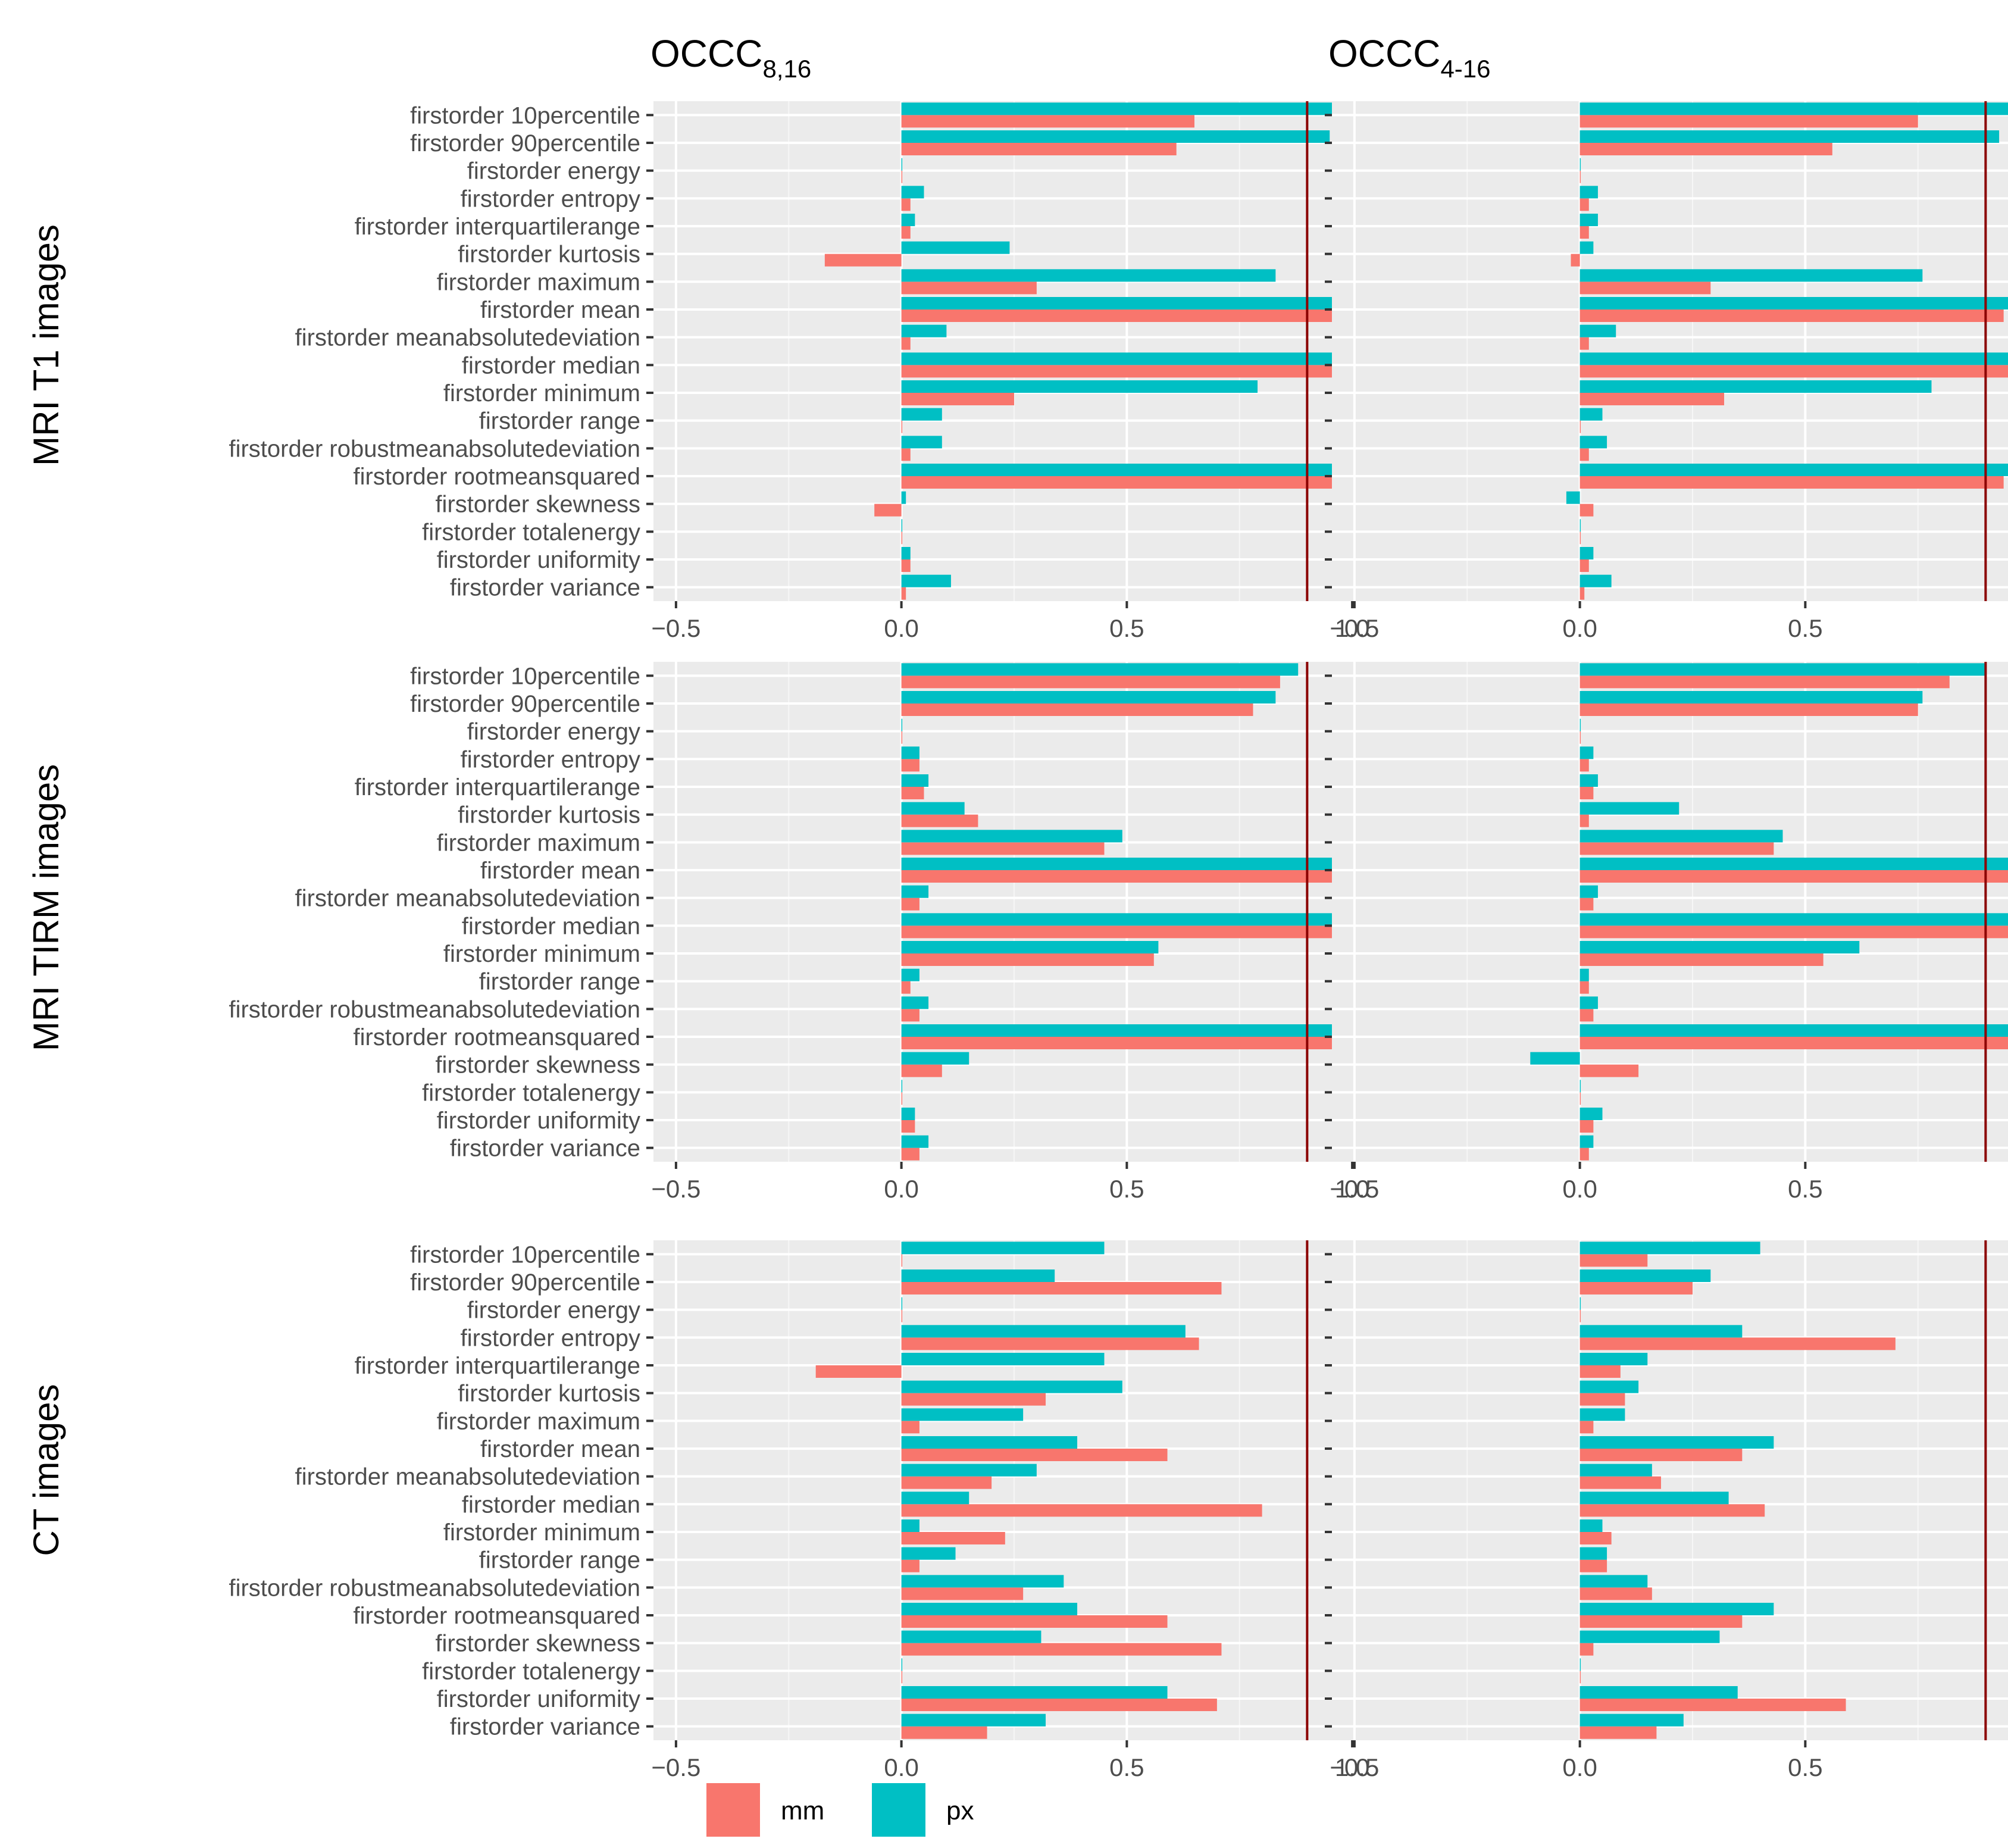  What do you see at coordinates (1039, 149) in the screenshot?
I see `panel-mri-t1-images-col1-bar-mm-firstorder-90percentile` at bounding box center [1039, 149].